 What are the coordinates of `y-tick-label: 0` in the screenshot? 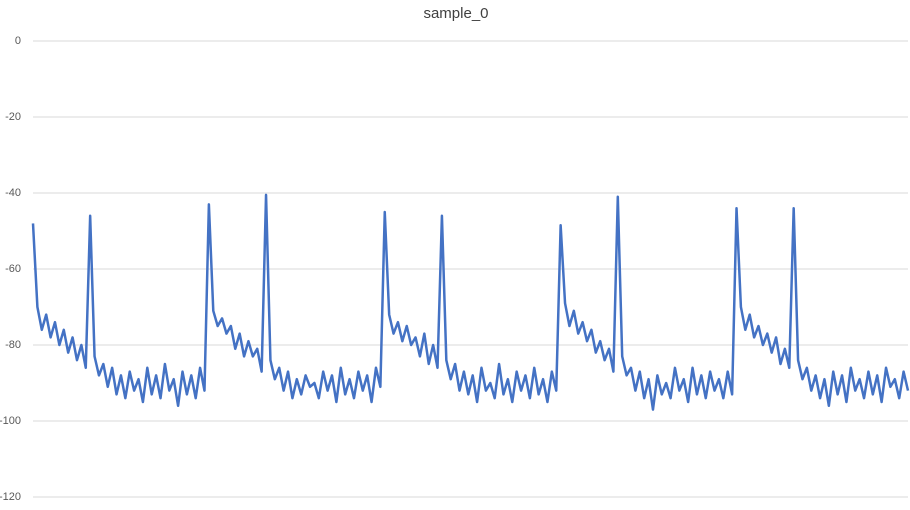 It's located at (18, 41).